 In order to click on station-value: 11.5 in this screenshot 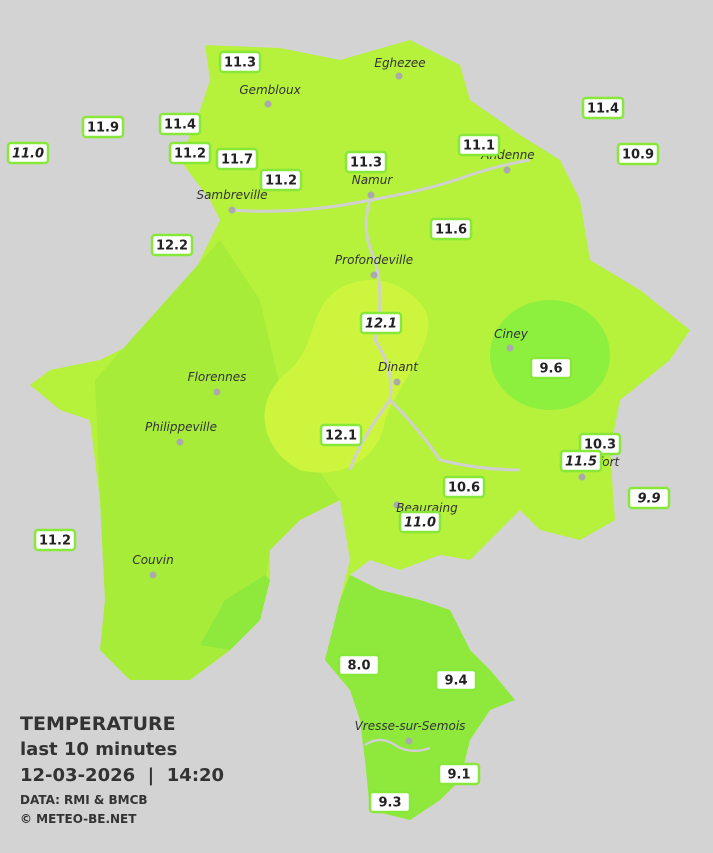, I will do `click(581, 462)`.